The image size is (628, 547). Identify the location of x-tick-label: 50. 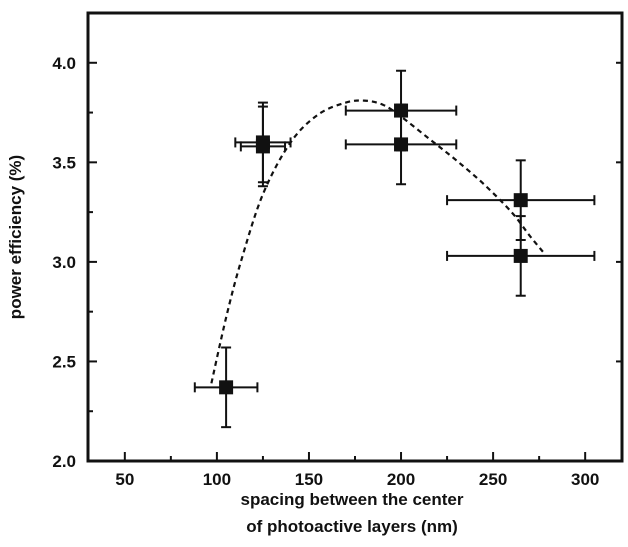
(124, 479).